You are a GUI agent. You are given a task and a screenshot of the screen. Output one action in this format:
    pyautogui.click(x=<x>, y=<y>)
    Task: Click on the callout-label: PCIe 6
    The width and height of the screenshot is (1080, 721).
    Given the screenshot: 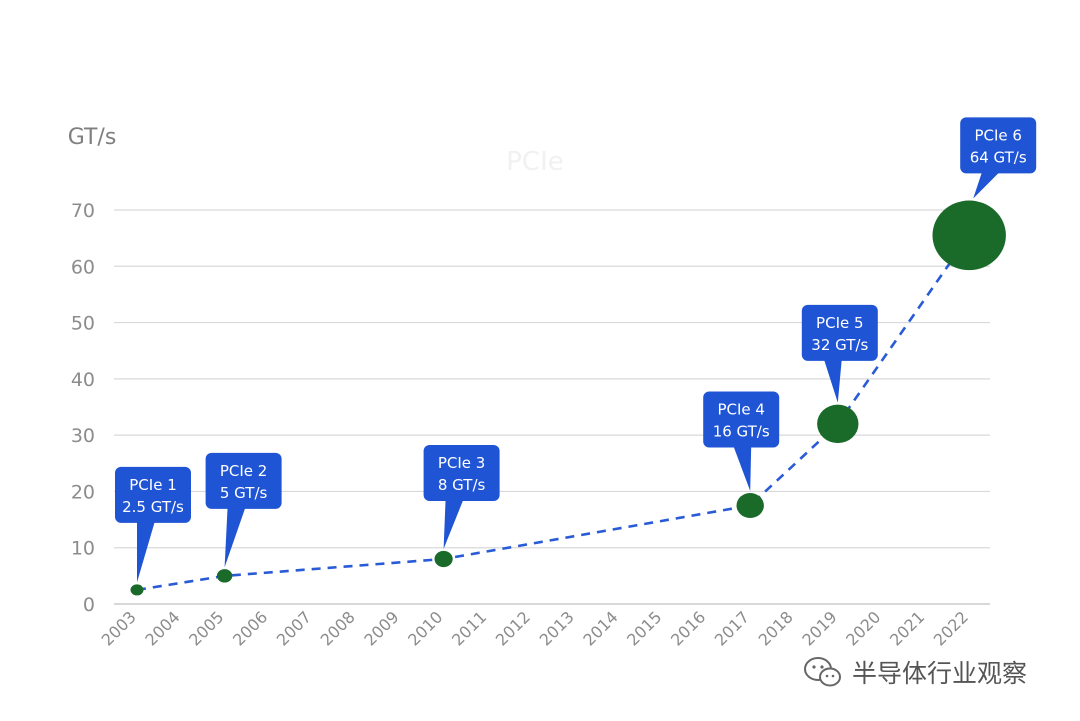 What is the action you would take?
    pyautogui.click(x=997, y=135)
    